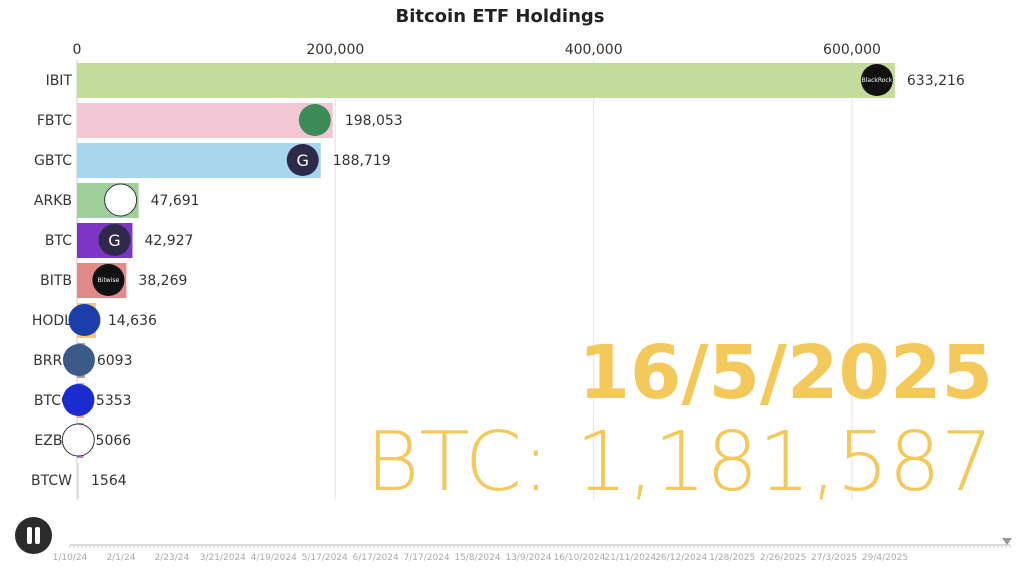 The width and height of the screenshot is (1024, 573). What do you see at coordinates (1007, 541) in the screenshot?
I see `timeline-handle` at bounding box center [1007, 541].